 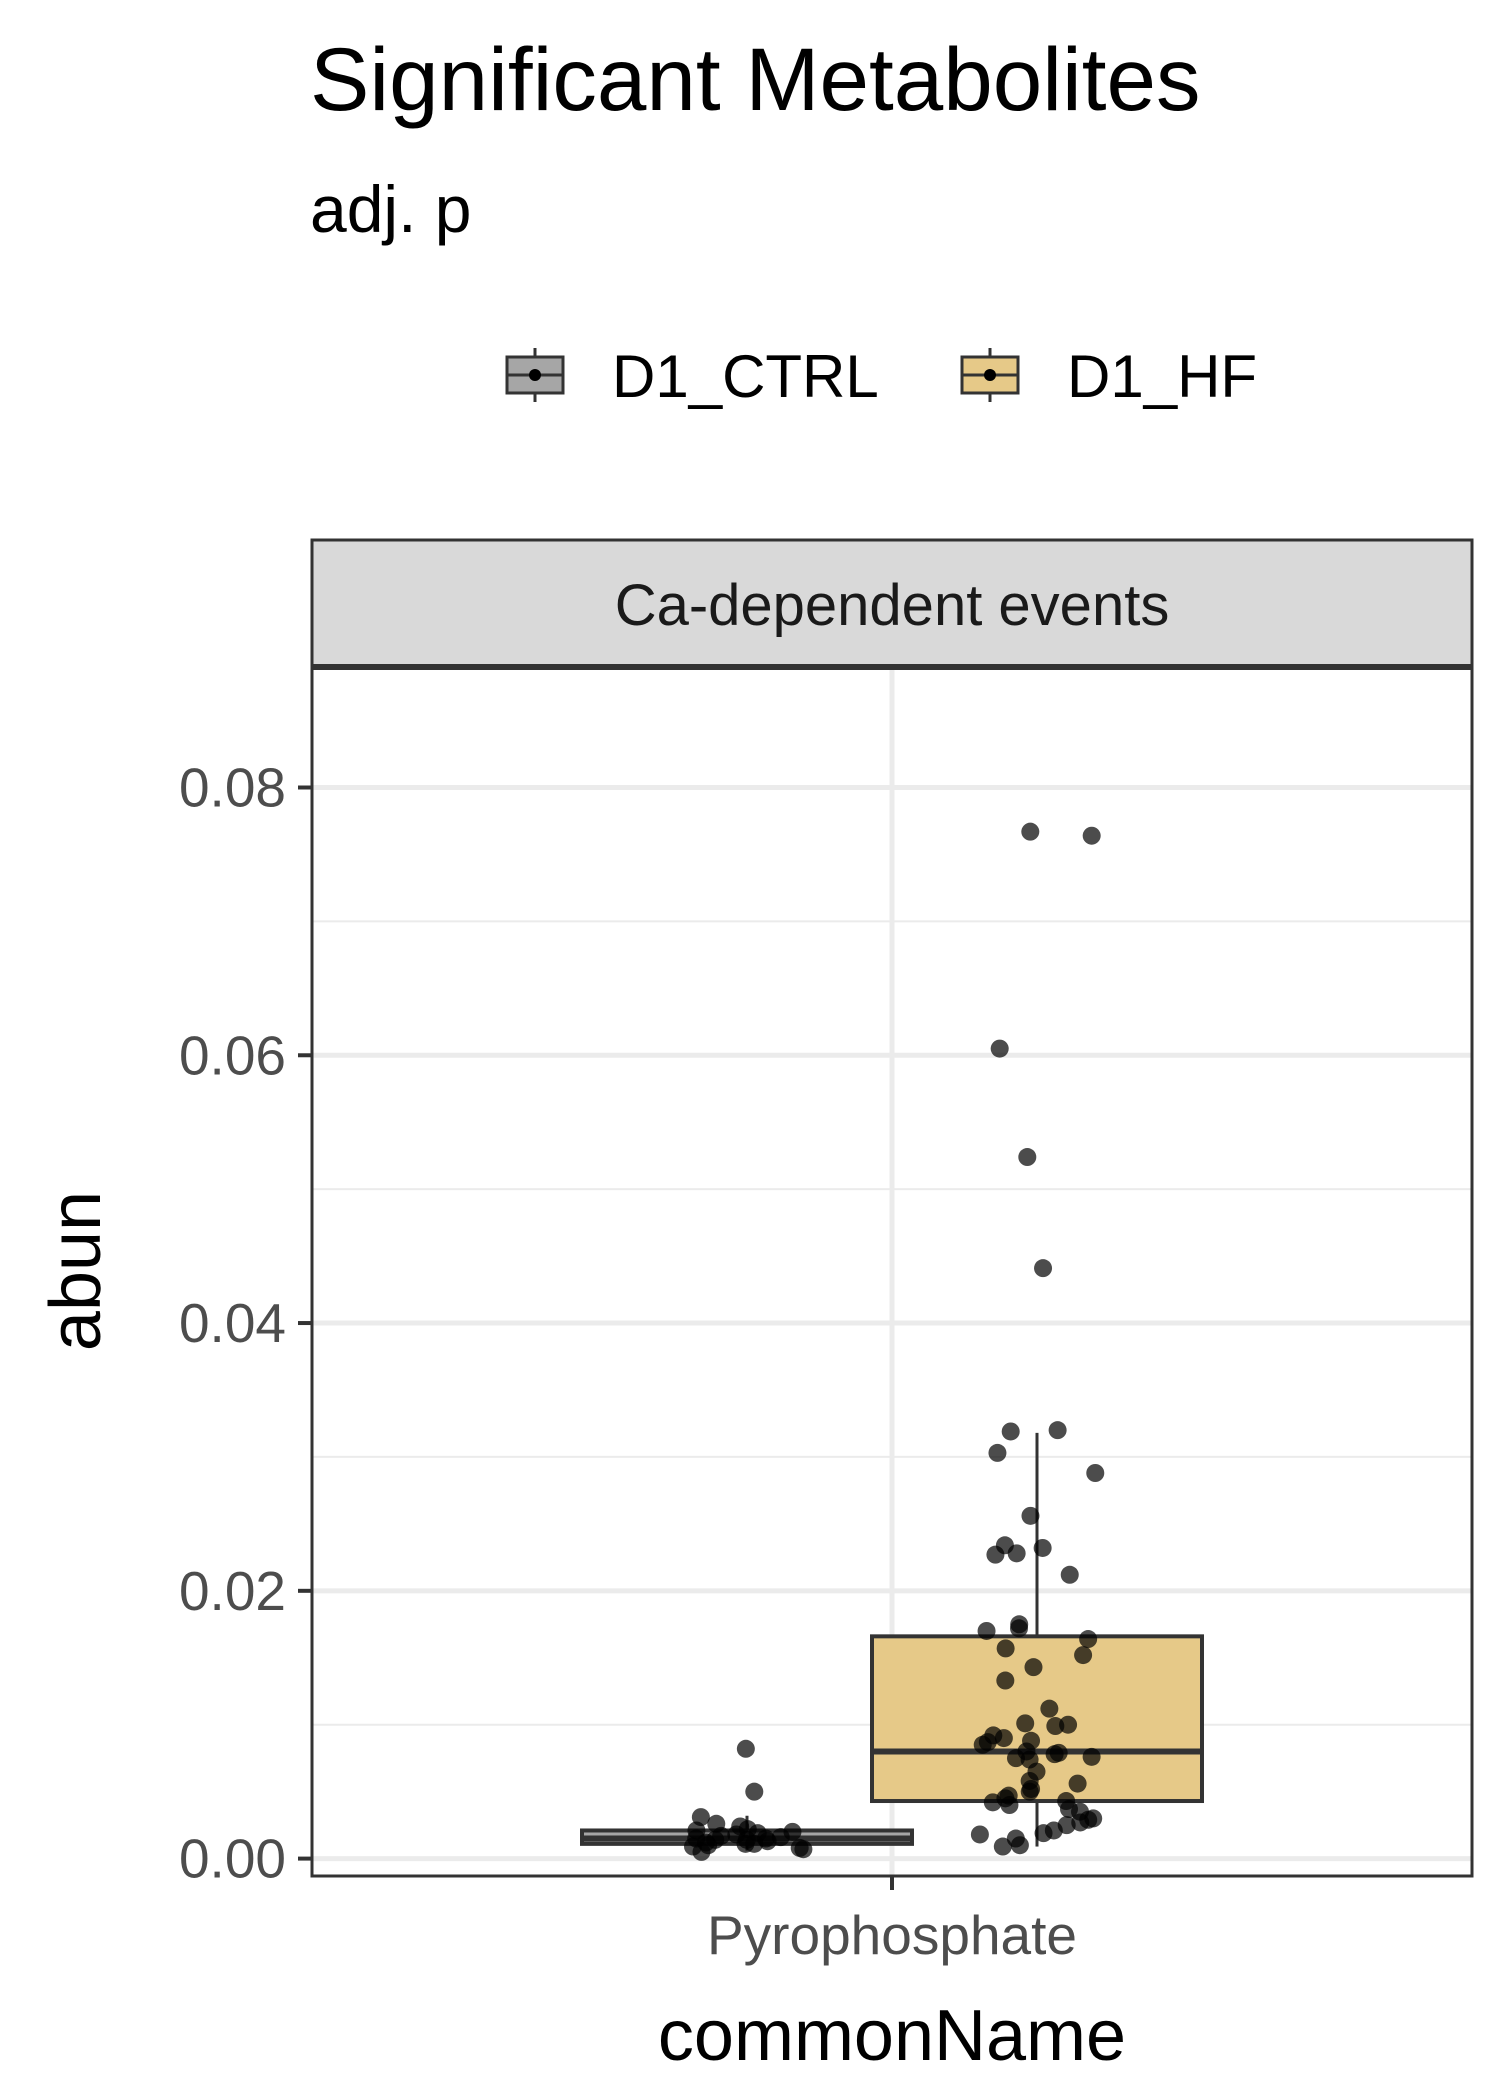 What do you see at coordinates (892, 2036) in the screenshot?
I see `x-axis-title: commonName` at bounding box center [892, 2036].